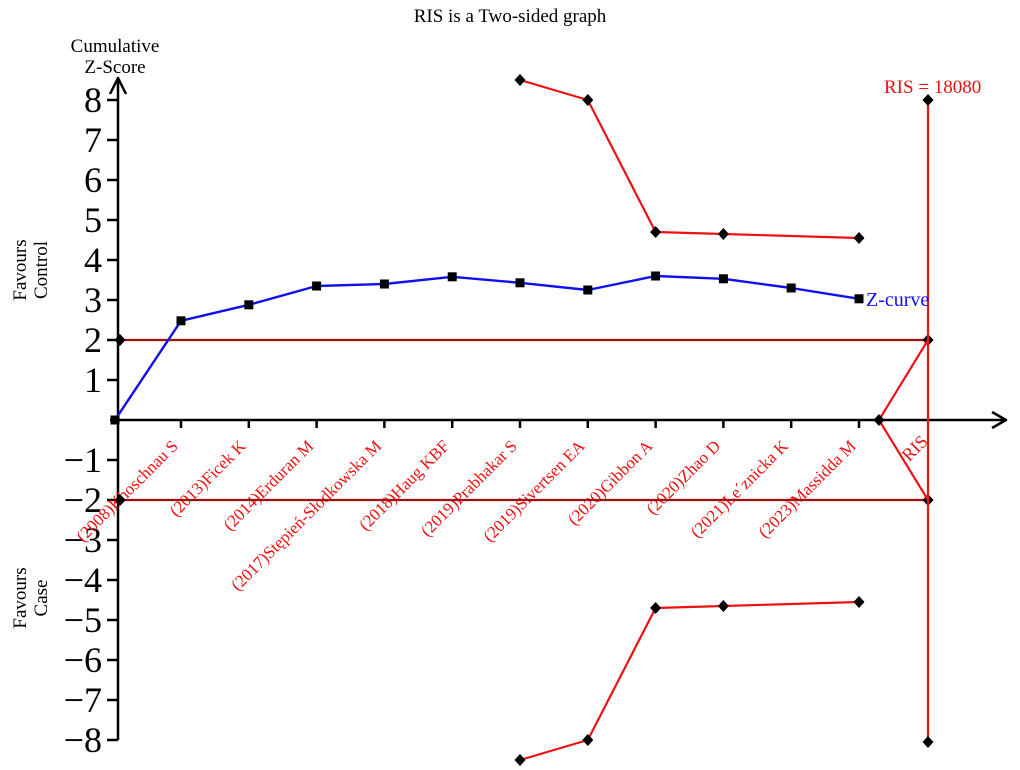  What do you see at coordinates (93, 260) in the screenshot?
I see `y-tick-label: 4` at bounding box center [93, 260].